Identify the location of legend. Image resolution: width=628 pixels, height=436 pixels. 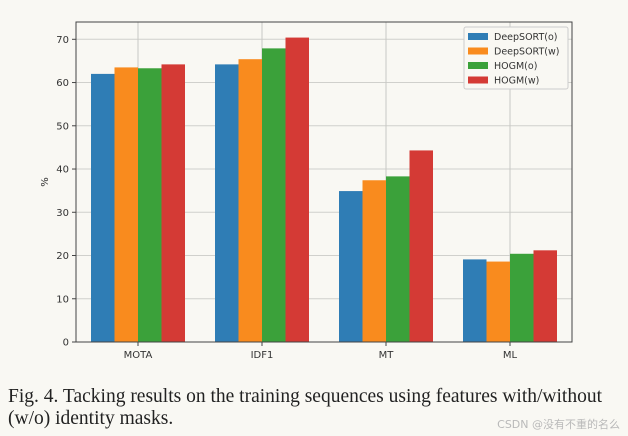
(516, 58).